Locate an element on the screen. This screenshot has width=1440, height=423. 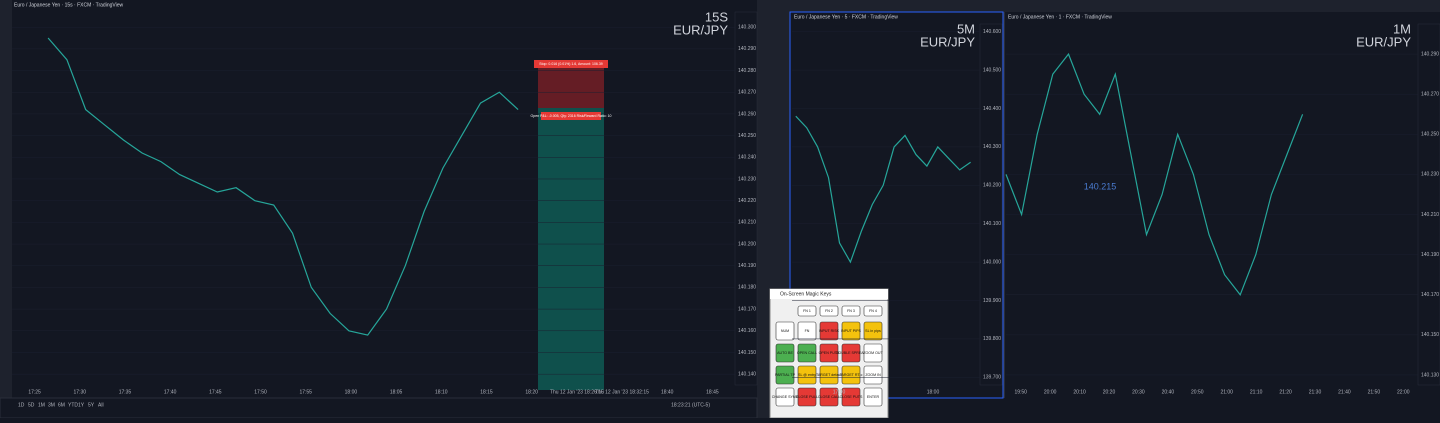
trade-label: Stop: 0.016 (0.01%) 1.6, Amount: 106.39 is located at coordinates (570, 64).